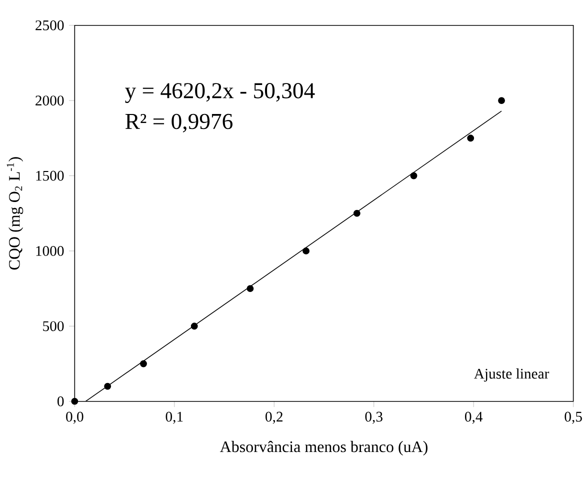 Image resolution: width=585 pixels, height=479 pixels. What do you see at coordinates (178, 123) in the screenshot?
I see `annotation: R² = 0,9976` at bounding box center [178, 123].